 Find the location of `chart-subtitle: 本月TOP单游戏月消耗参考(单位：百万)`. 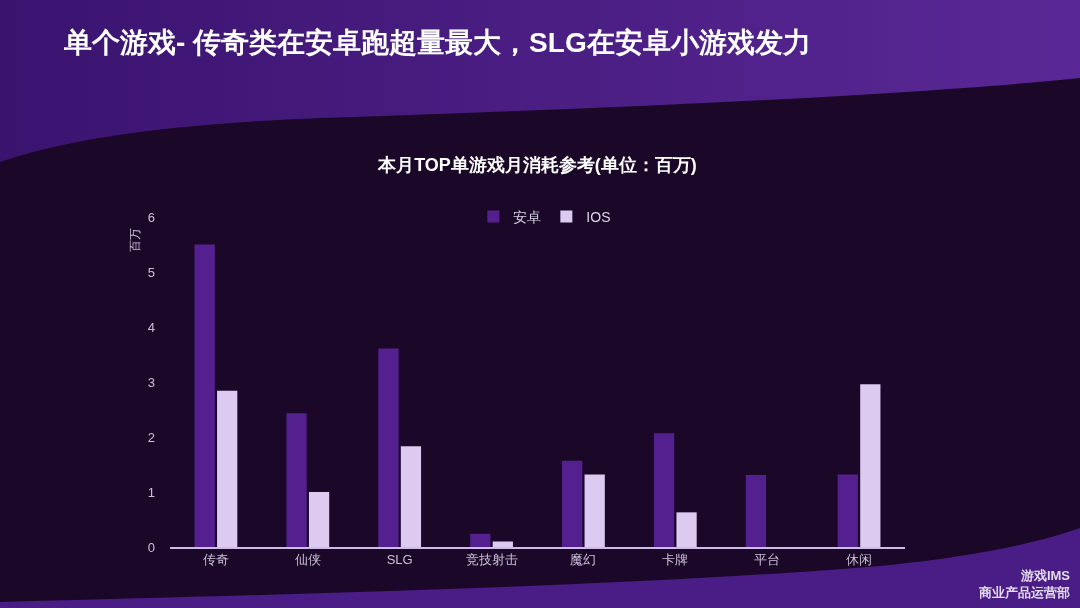

chart-subtitle: 本月TOP单游戏月消耗参考(单位：百万) is located at coordinates (537, 165).